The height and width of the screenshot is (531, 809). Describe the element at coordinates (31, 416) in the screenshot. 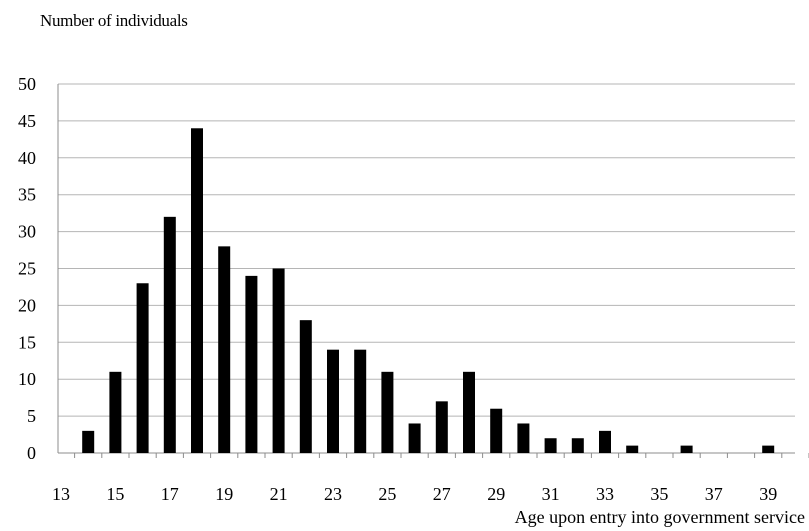

I see `y-tick-label: 5` at that location.